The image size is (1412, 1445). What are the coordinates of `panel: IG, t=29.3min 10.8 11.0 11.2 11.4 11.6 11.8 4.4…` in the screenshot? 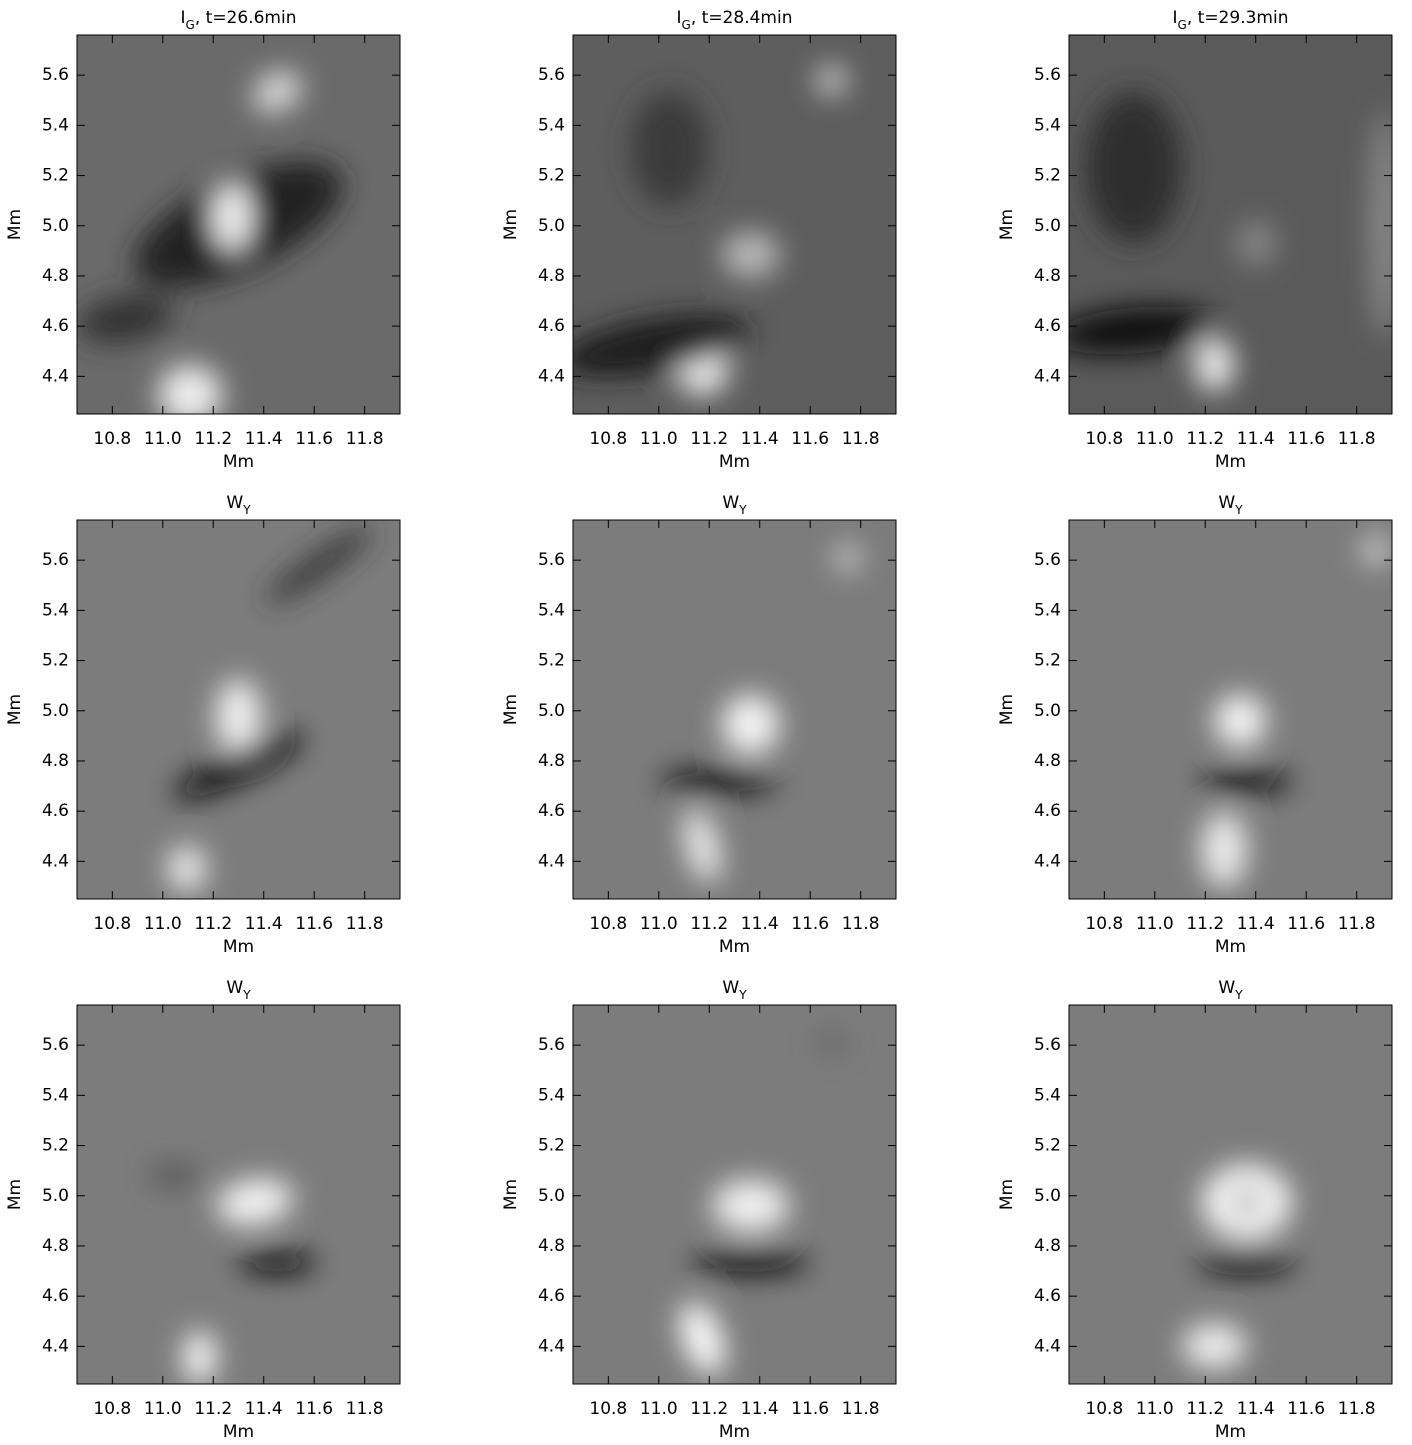 It's located at (1195, 240).